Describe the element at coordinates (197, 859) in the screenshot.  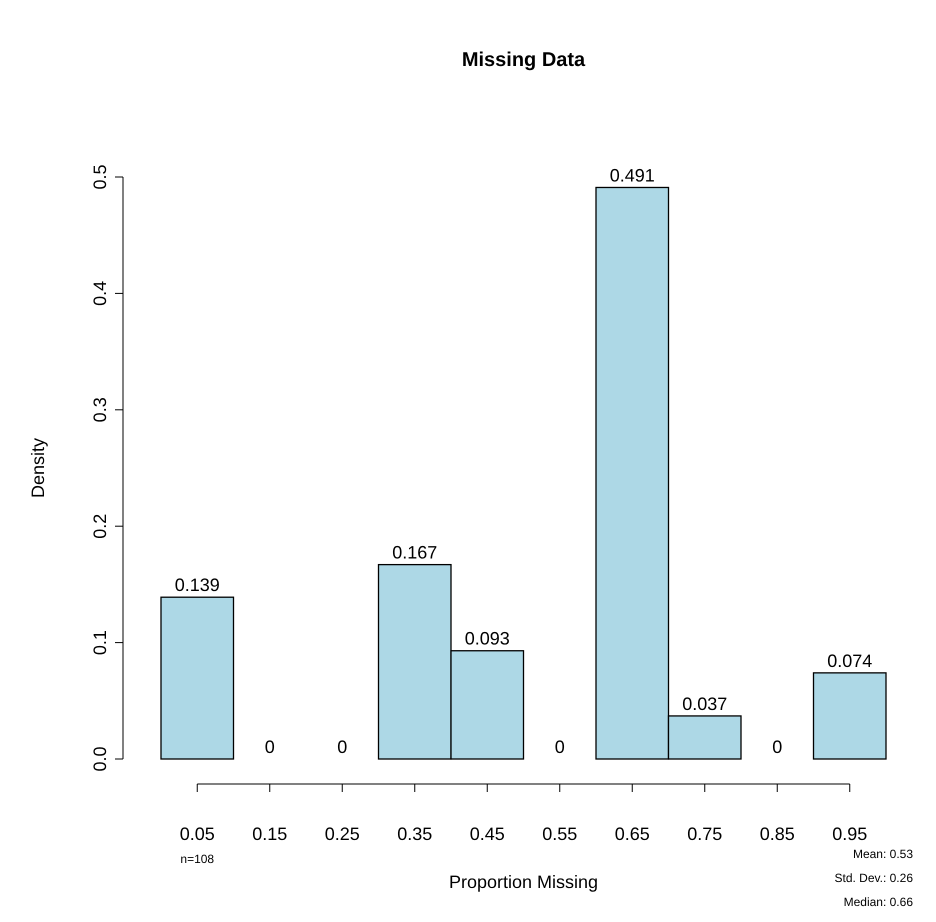
I see `text: n=108` at that location.